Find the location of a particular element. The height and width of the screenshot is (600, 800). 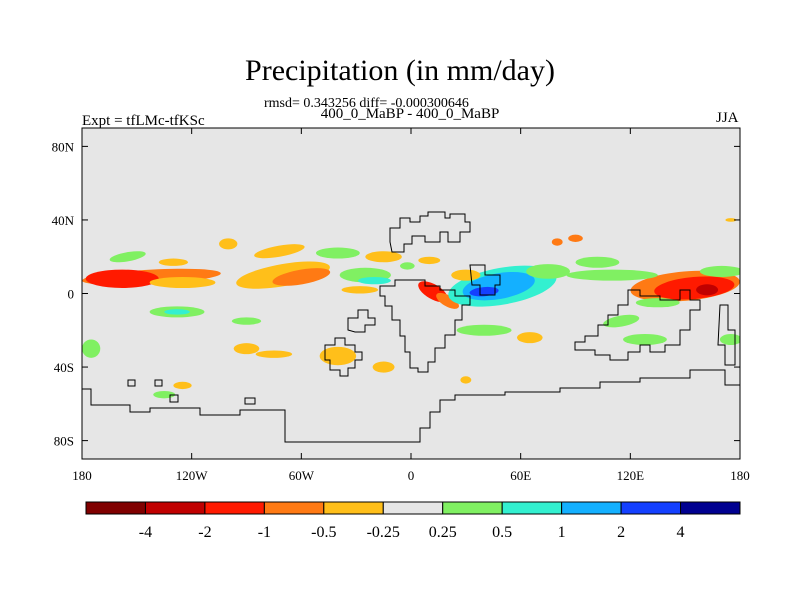

y-tick-label: 0 is located at coordinates (71, 294).